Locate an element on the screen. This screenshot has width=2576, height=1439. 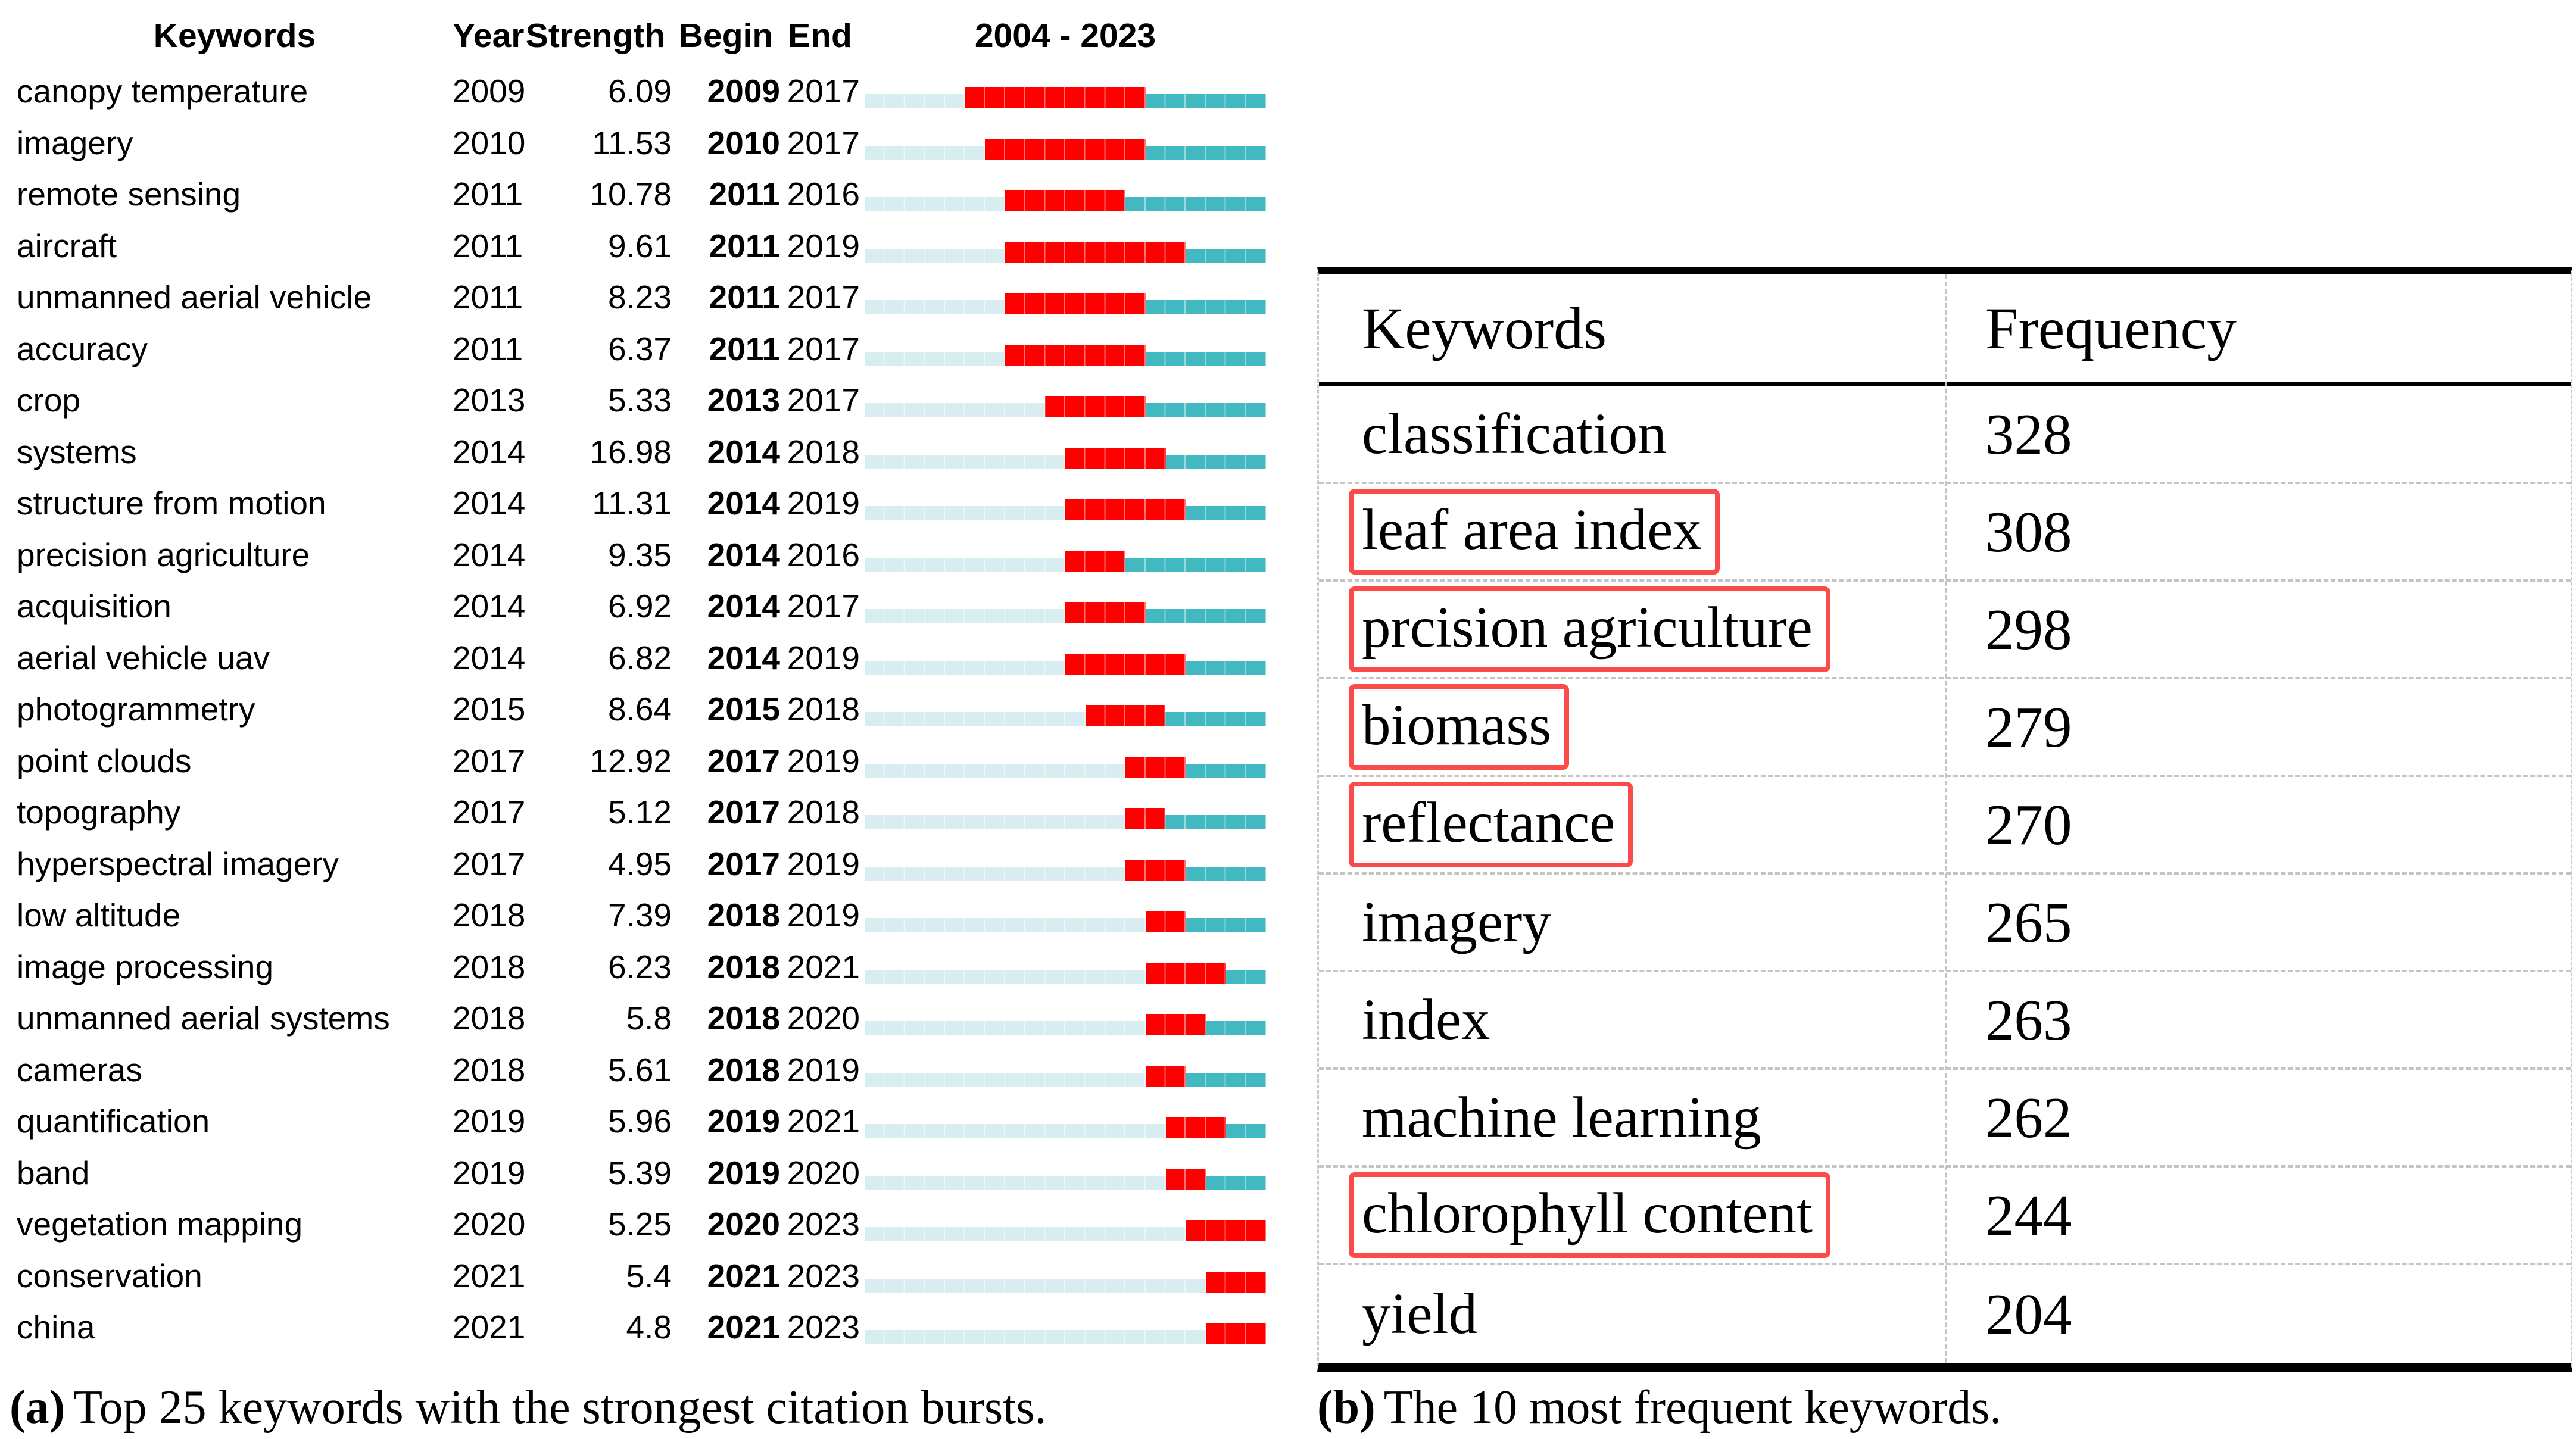
strength-cell: 7.39 is located at coordinates (640, 915).